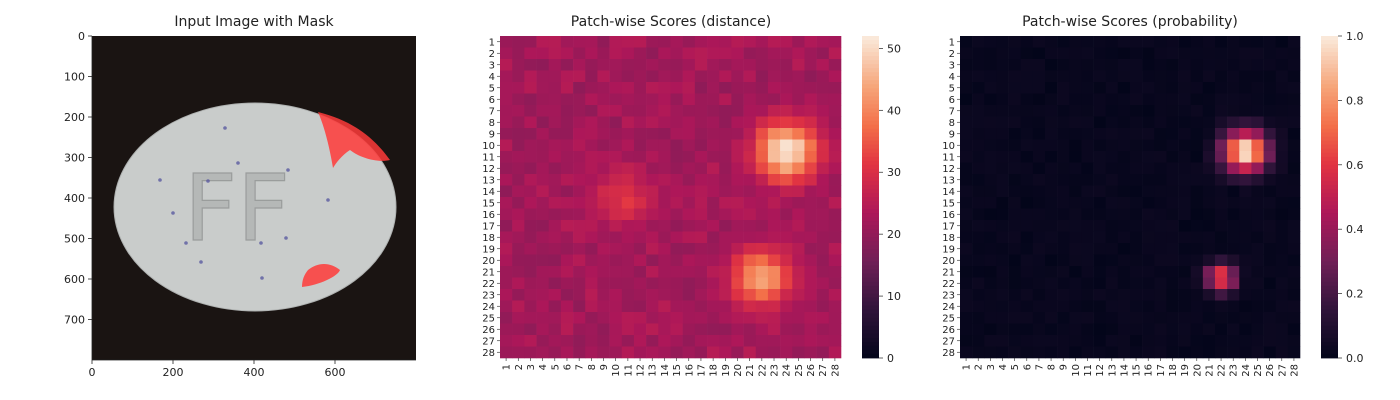 The height and width of the screenshot is (400, 1400). What do you see at coordinates (948, 215) in the screenshot?
I see `y-tick-label: 16` at bounding box center [948, 215].